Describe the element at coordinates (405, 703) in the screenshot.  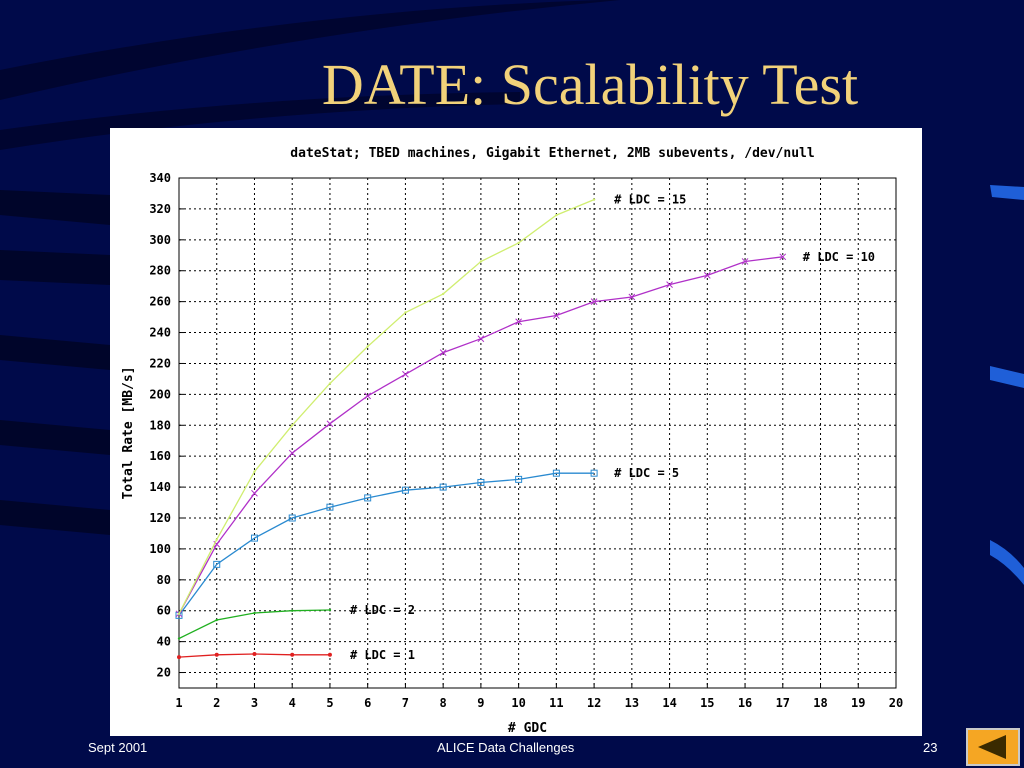
I see `x-tick-label: 7` at that location.